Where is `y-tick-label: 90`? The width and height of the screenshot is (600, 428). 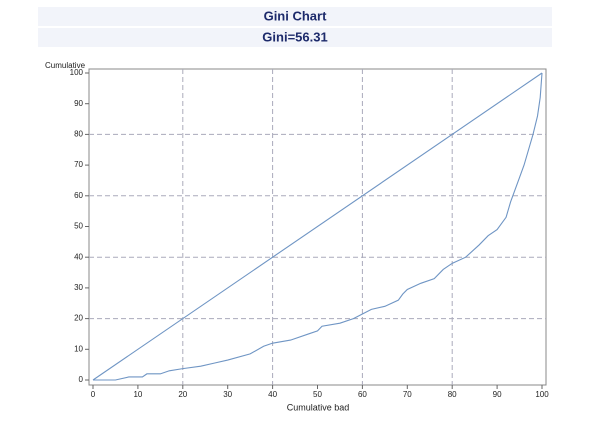
y-tick-label: 90 is located at coordinates (78, 103).